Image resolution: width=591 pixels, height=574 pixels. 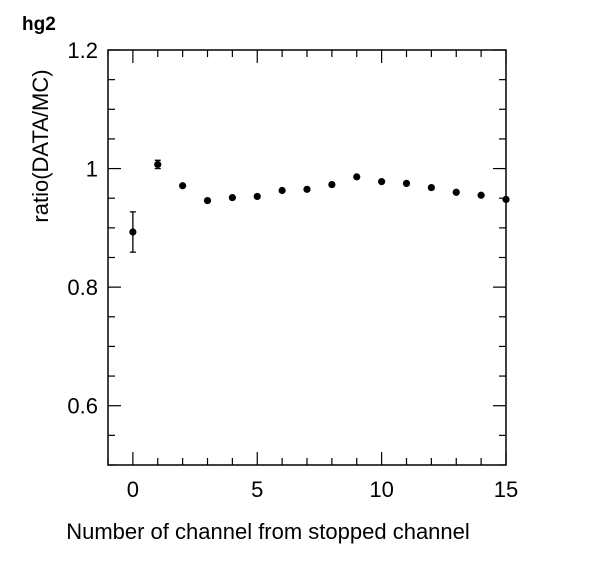 I want to click on x-tick-label: 0, so click(x=133, y=489).